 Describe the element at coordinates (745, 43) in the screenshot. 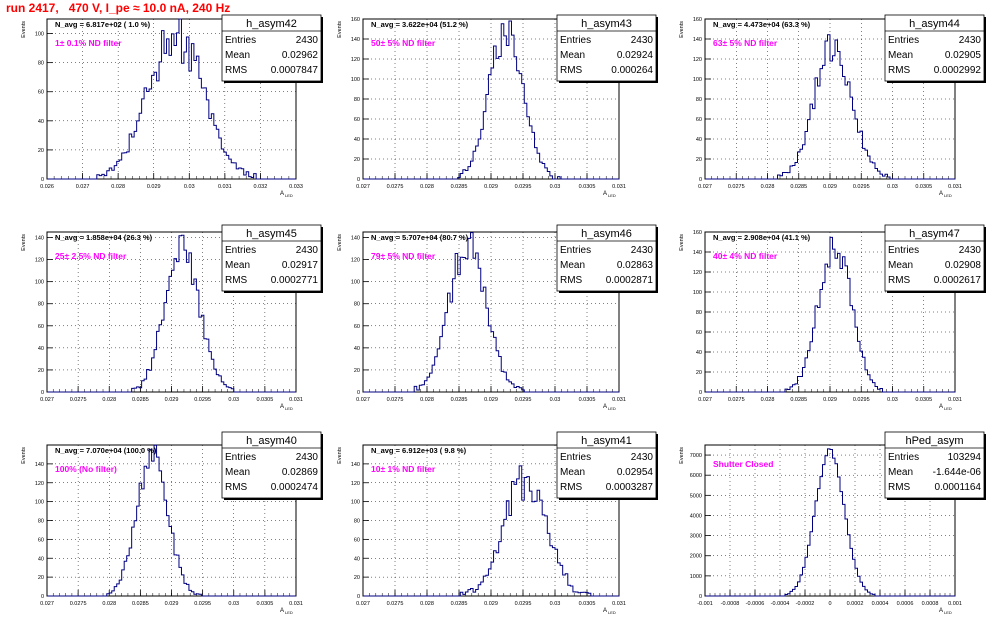

I see `filter-label: 63± 5% ND filter` at that location.